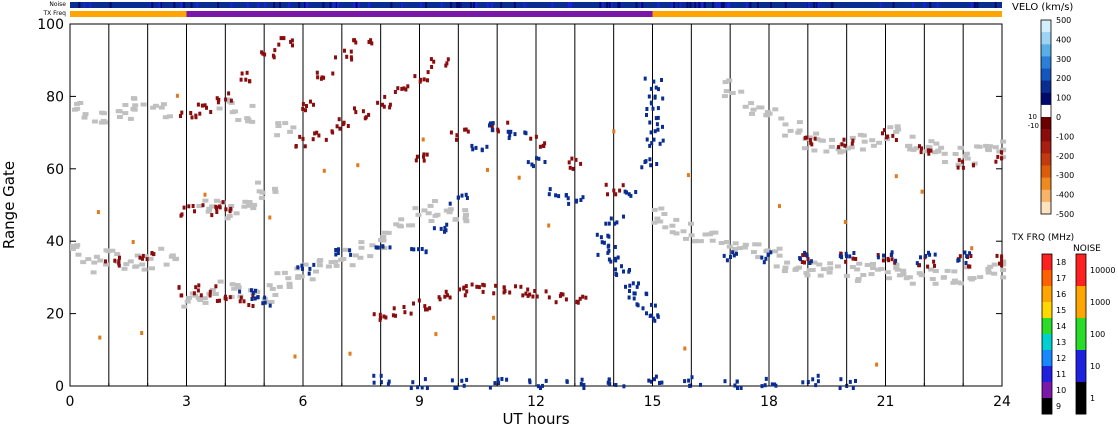  Describe the element at coordinates (1061, 342) in the screenshot. I see `txfreq-colorbar-tick-label: 13` at that location.